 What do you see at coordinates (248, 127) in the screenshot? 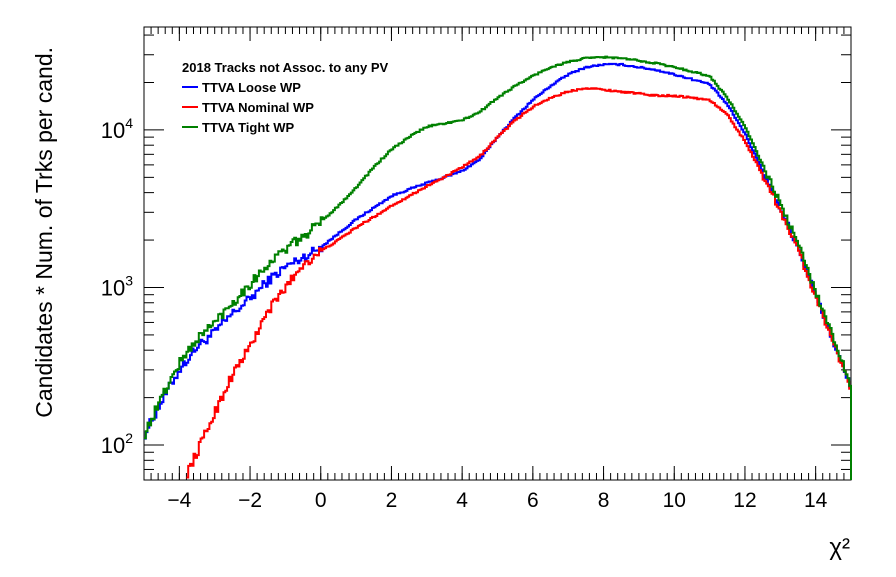
I see `legend-label: TTVA Tight WP` at bounding box center [248, 127].